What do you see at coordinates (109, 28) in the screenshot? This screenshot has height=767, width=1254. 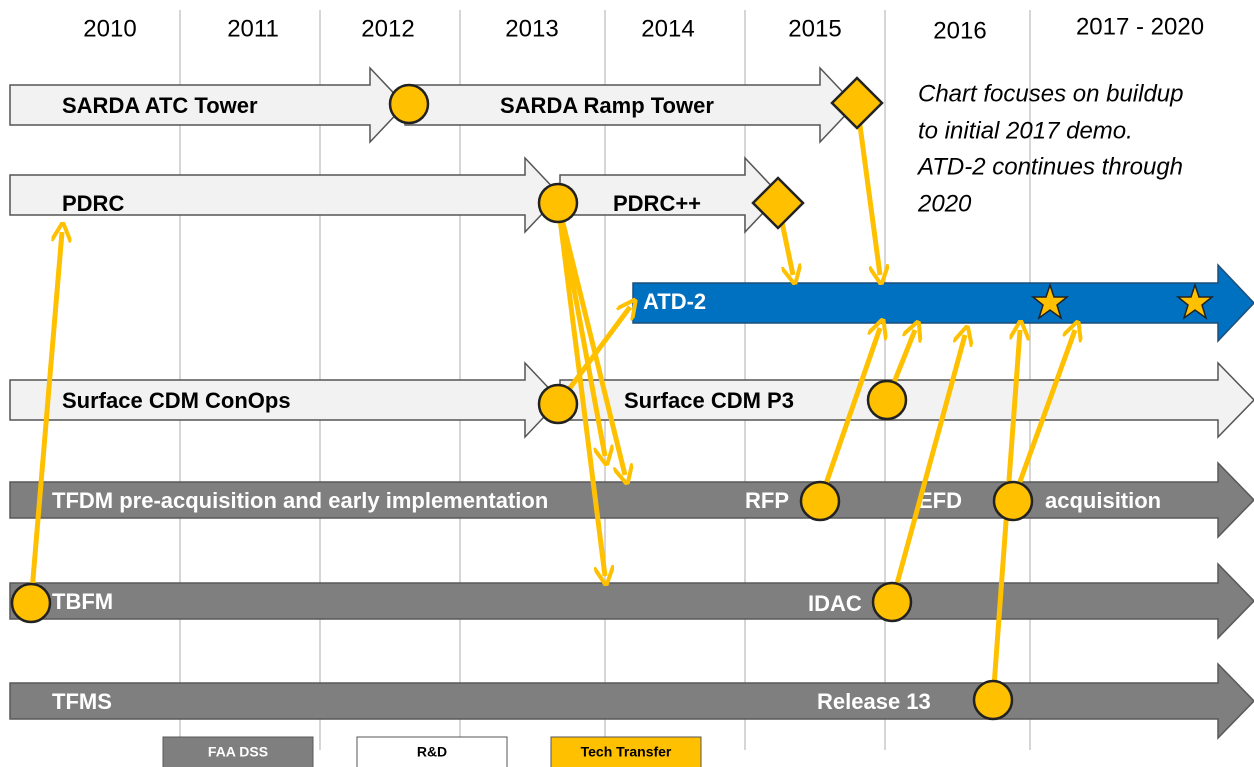 I see `year: 2010` at bounding box center [109, 28].